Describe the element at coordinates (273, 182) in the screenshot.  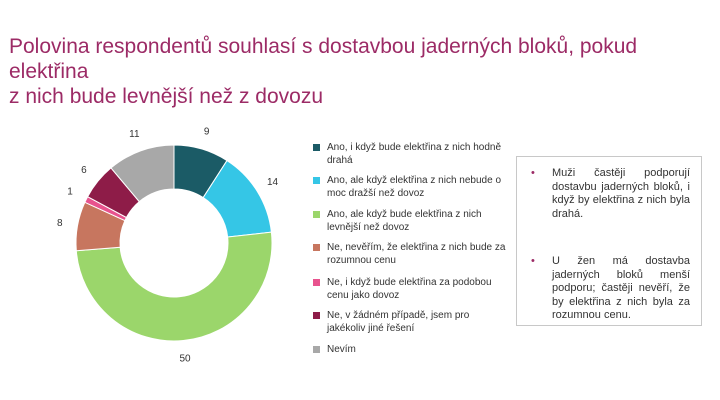
I see `slice-value-label: 14` at that location.